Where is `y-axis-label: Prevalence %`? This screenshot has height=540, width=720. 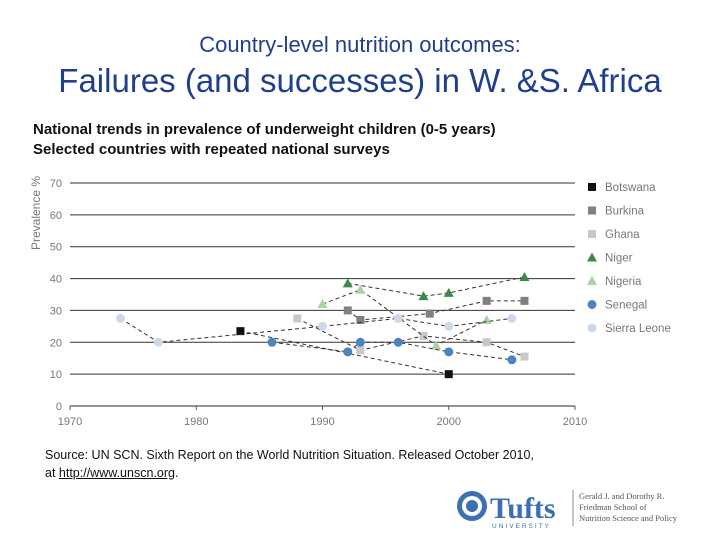 y-axis-label: Prevalence % is located at coordinates (36, 213).